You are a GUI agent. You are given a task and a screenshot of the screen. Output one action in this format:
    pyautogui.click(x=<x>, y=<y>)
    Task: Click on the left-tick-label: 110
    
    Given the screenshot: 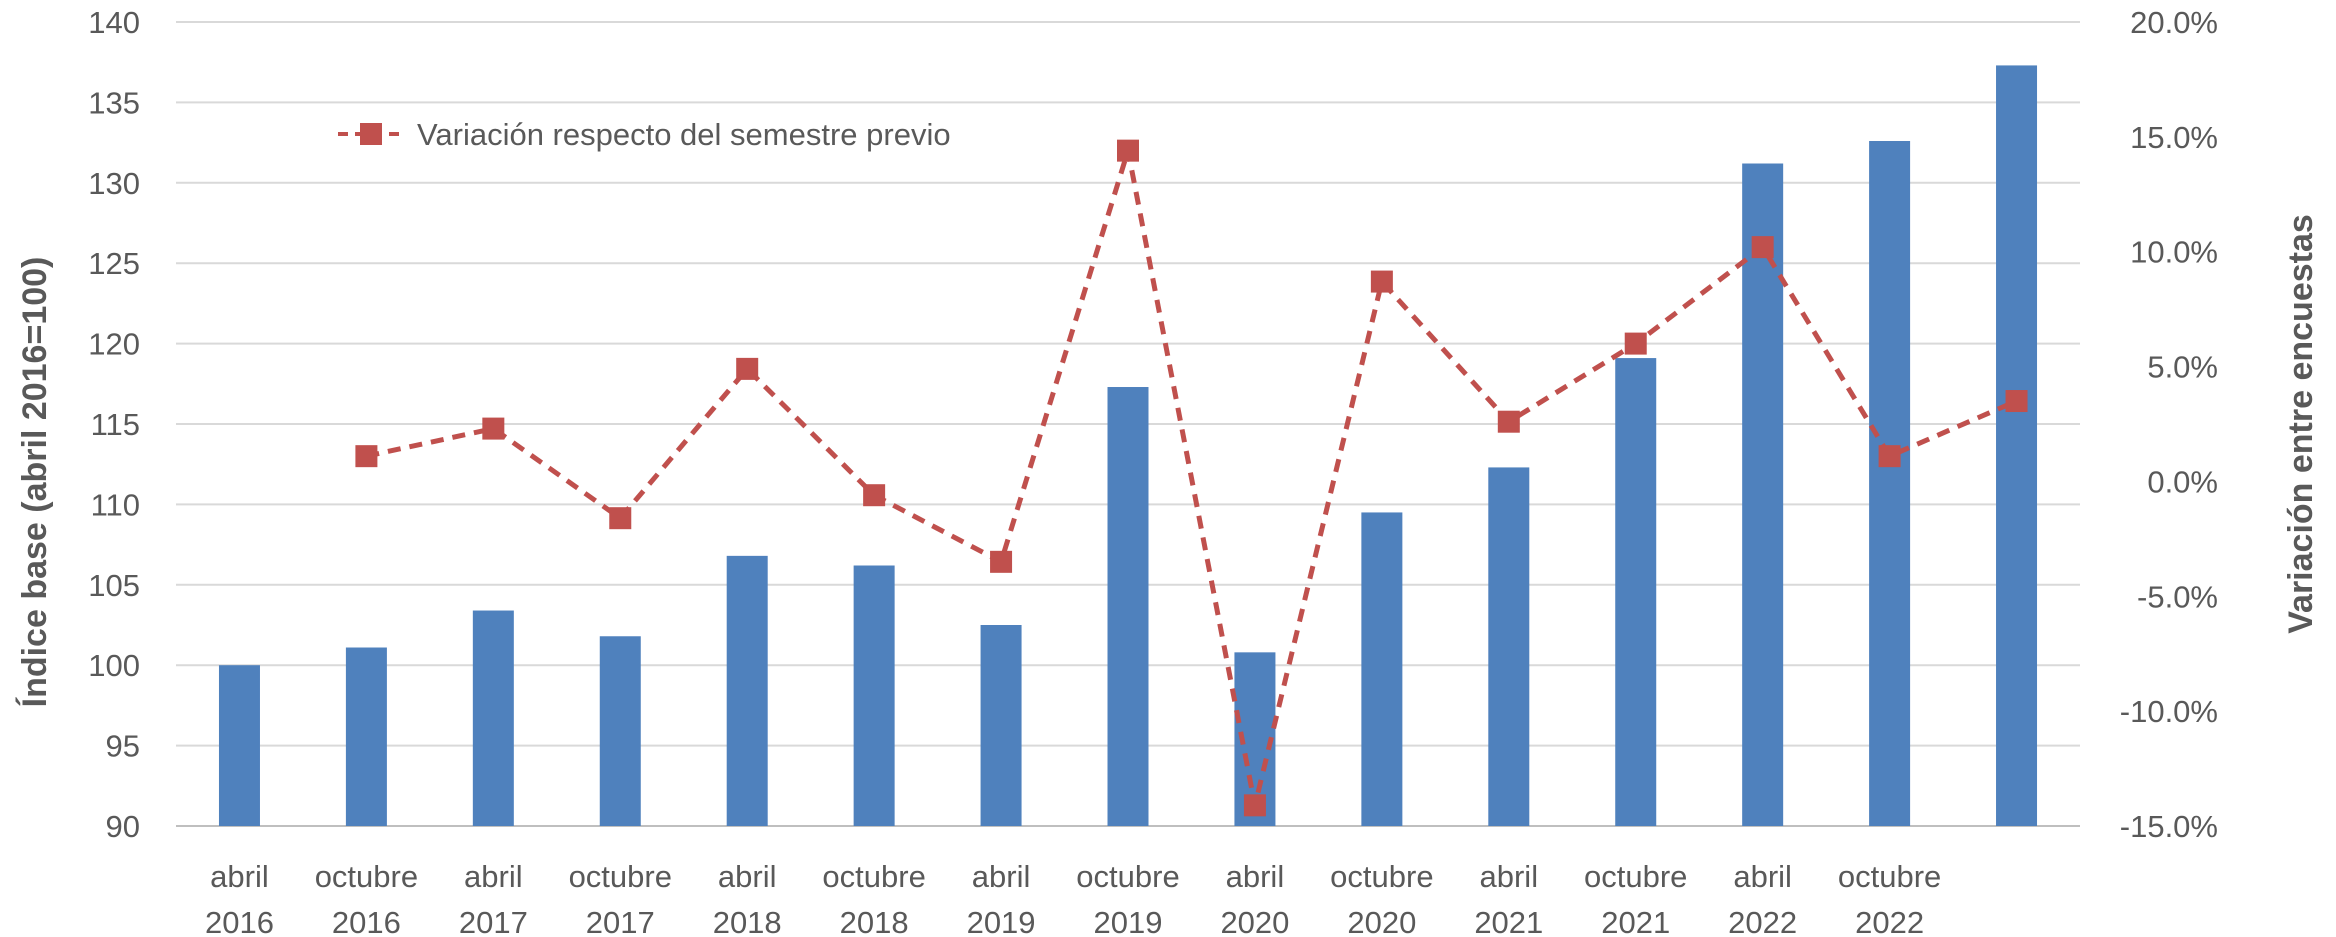 What is the action you would take?
    pyautogui.click(x=115, y=504)
    